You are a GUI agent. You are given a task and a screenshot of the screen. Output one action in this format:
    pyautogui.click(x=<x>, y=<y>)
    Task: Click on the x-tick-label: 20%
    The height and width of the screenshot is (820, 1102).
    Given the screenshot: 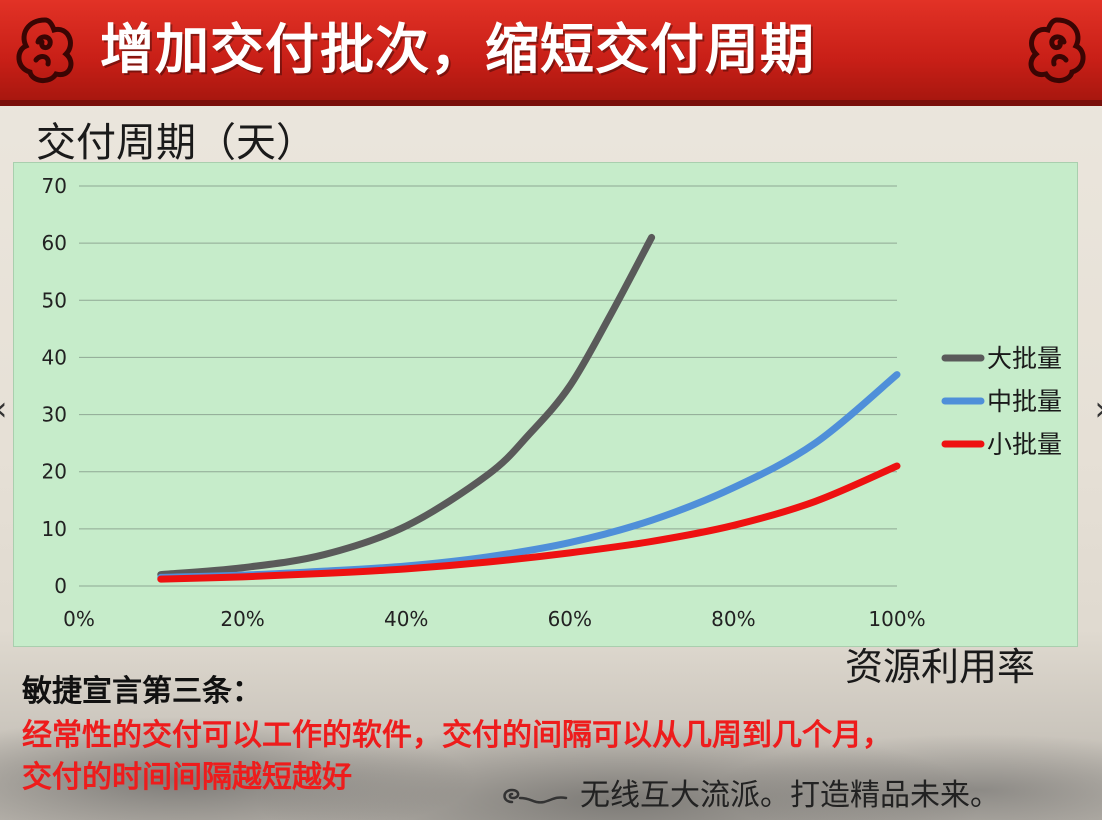 What is the action you would take?
    pyautogui.click(x=242, y=619)
    